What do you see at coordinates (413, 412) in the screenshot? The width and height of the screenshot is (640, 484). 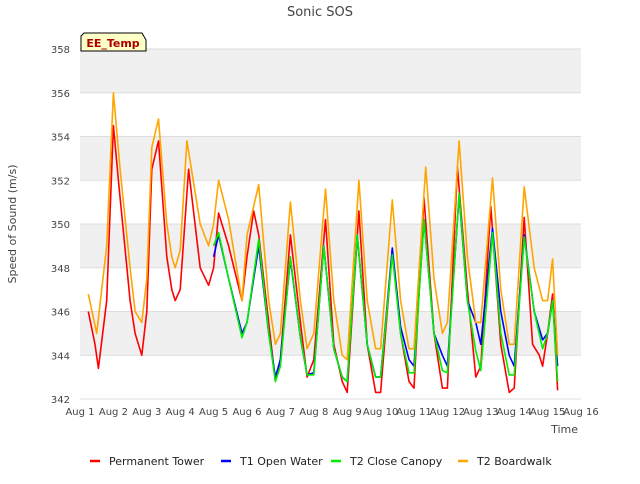 I see `x-tick-label: Aug 11` at bounding box center [413, 412].